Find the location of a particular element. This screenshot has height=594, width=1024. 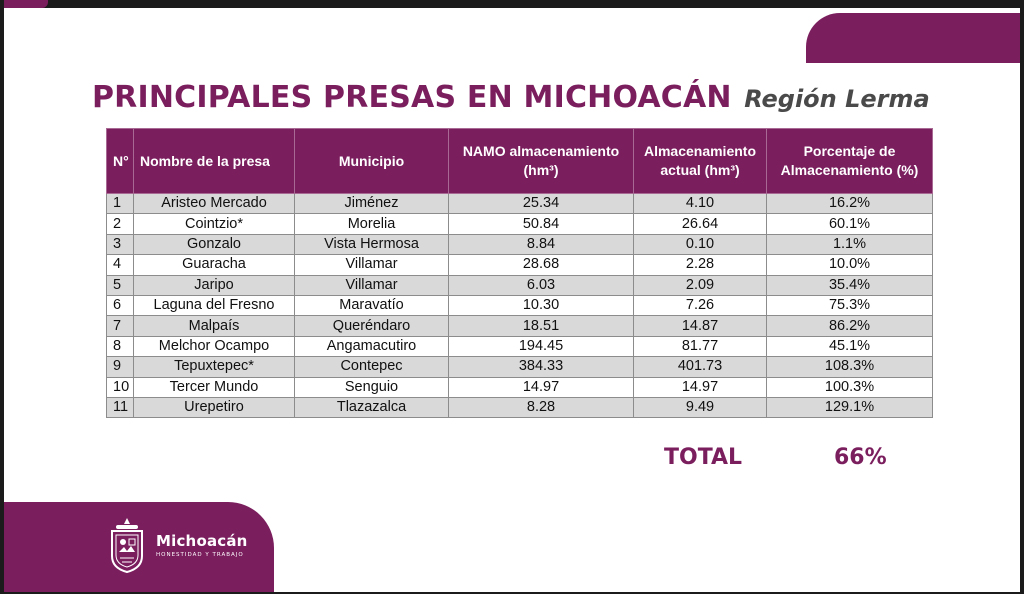

total-value: 66% is located at coordinates (860, 457).